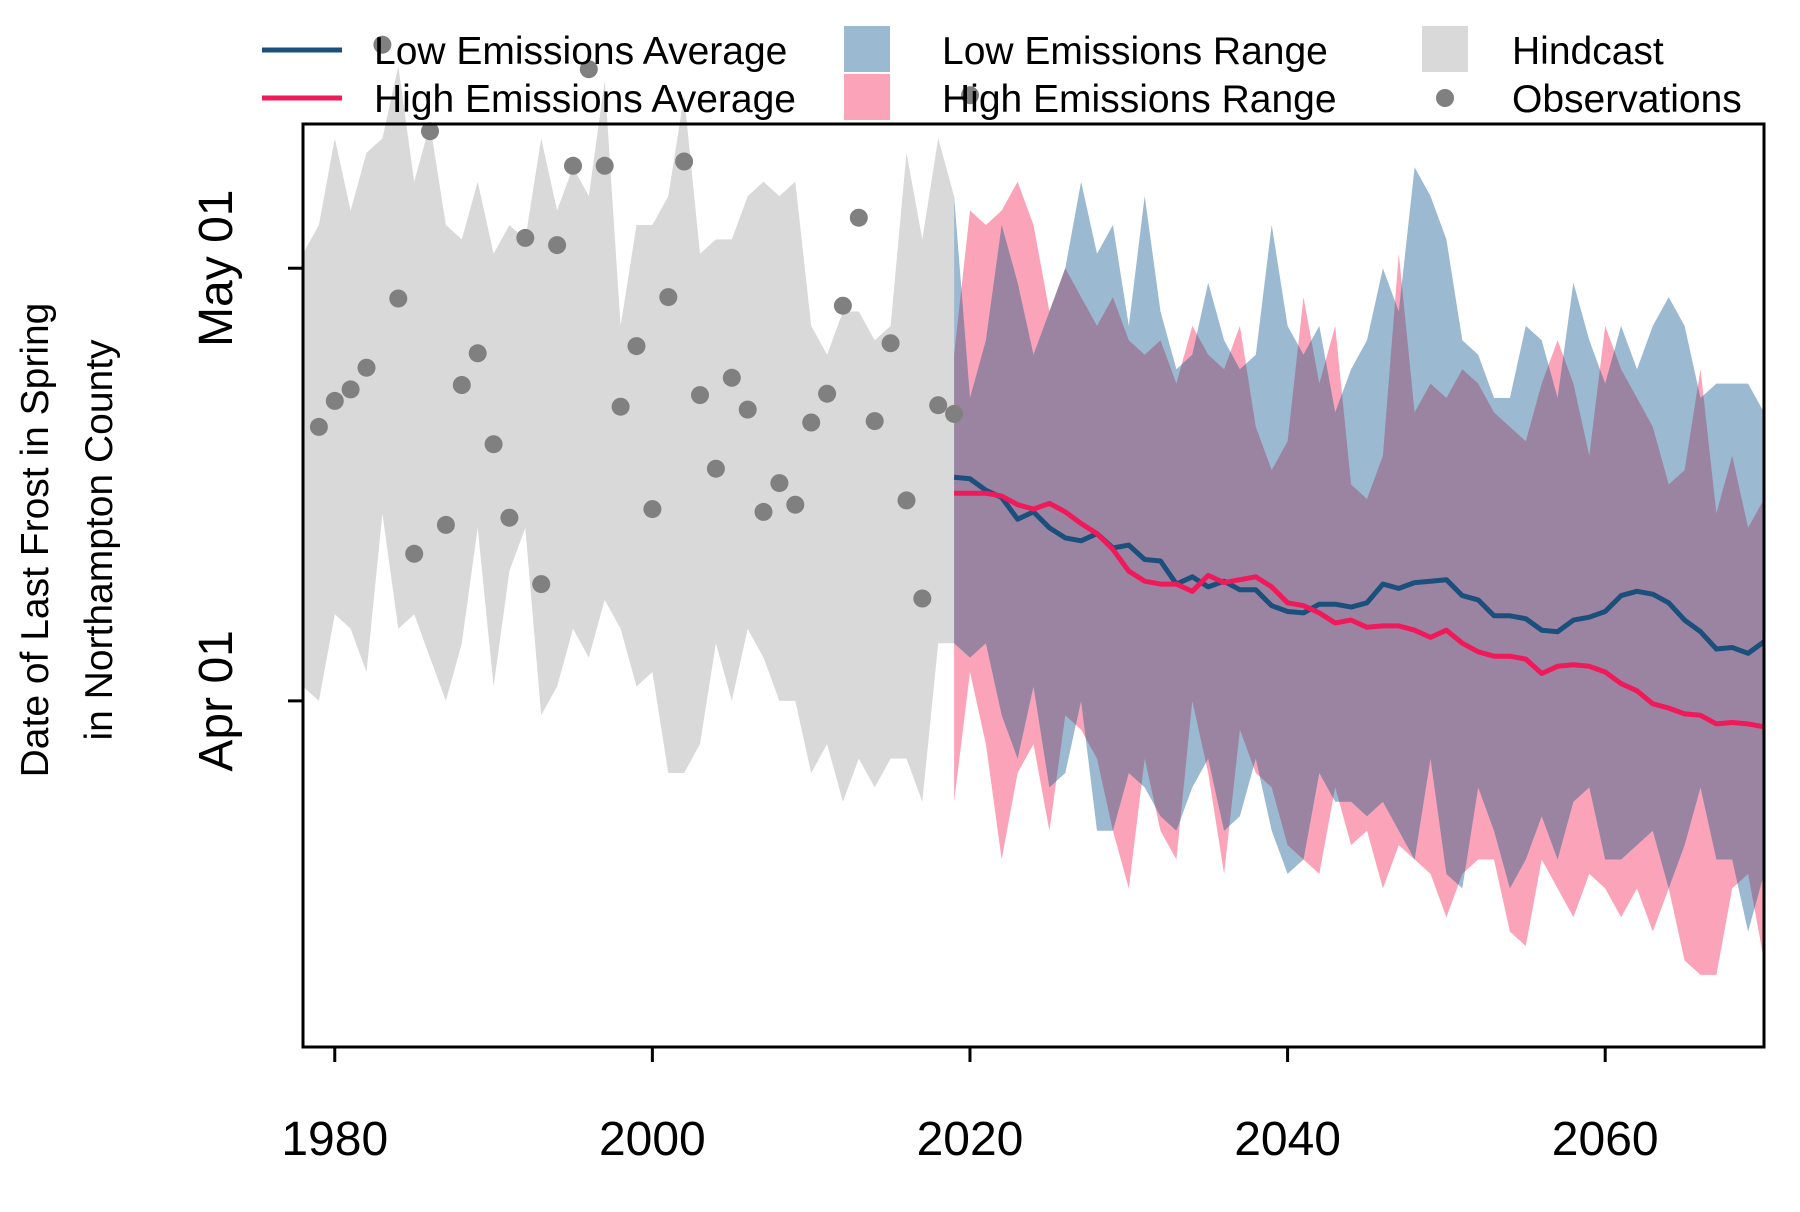 The width and height of the screenshot is (1800, 1212). What do you see at coordinates (246, 481) in the screenshot?
I see `y-axis: Apr 01 May 01` at bounding box center [246, 481].